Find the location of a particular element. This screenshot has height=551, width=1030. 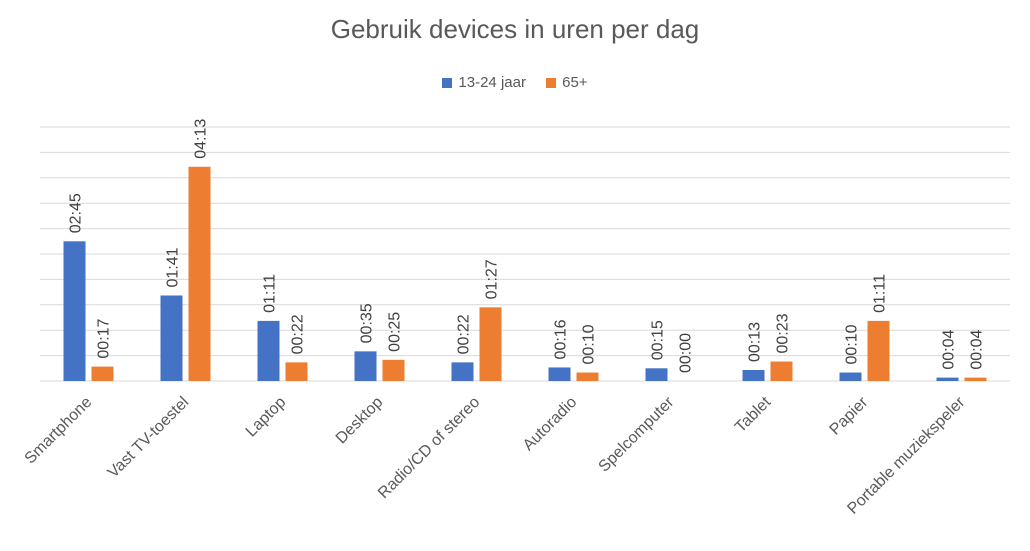

data-label: 04:13 is located at coordinates (201, 139).